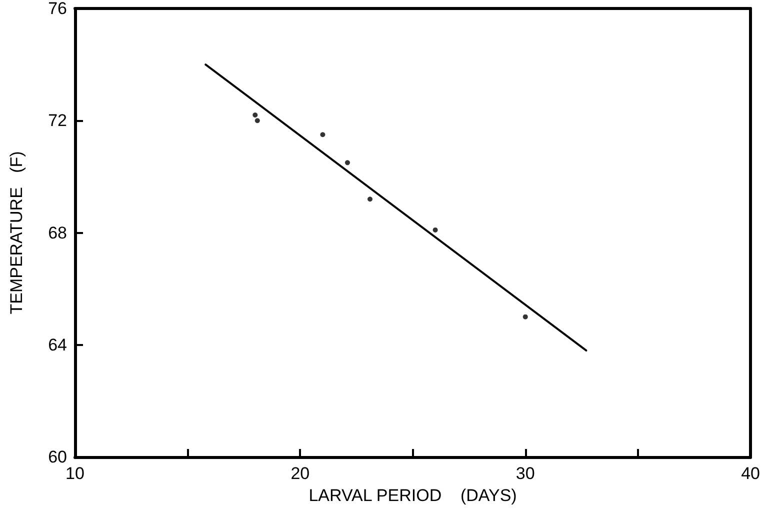 The width and height of the screenshot is (763, 515). I want to click on y-tick-label: 68, so click(57, 232).